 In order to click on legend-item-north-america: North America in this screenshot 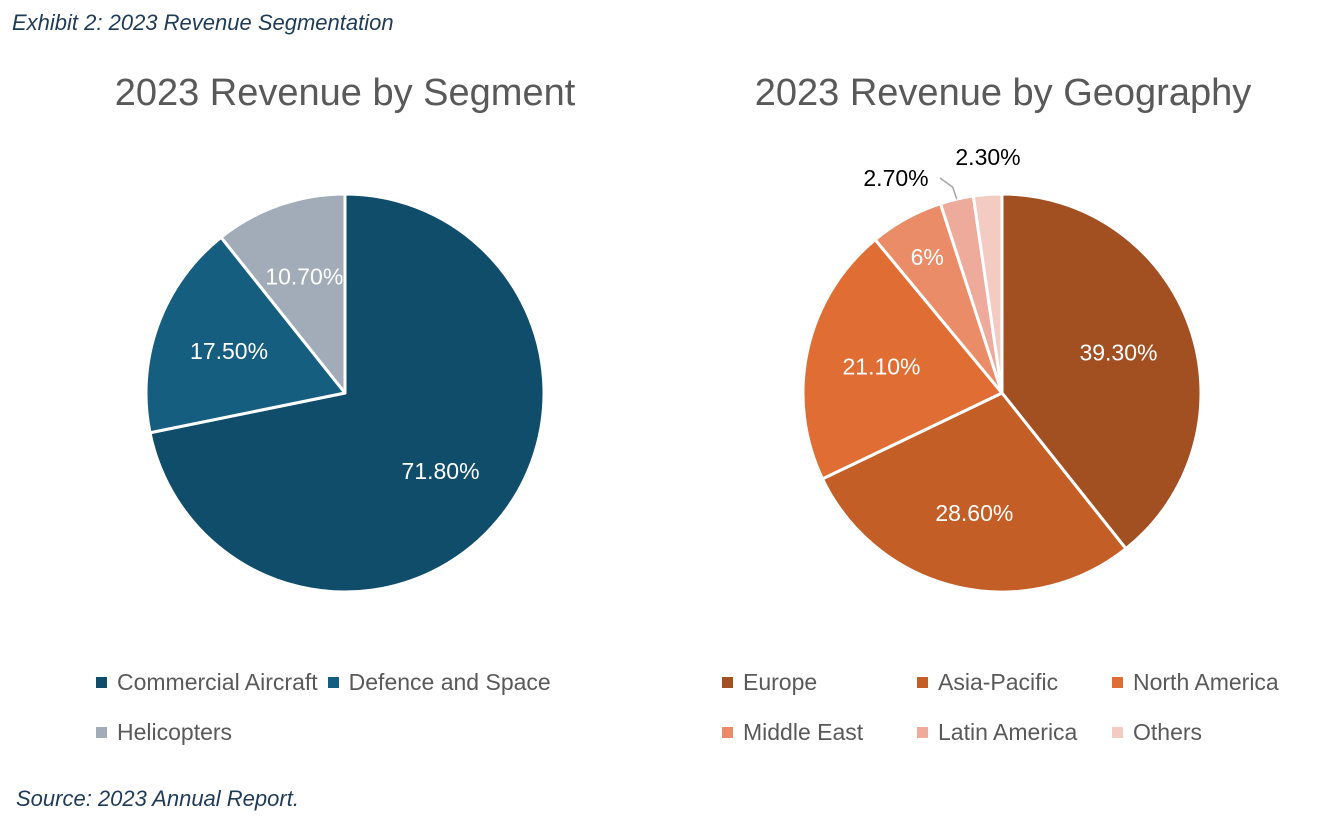, I will do `click(1195, 682)`.